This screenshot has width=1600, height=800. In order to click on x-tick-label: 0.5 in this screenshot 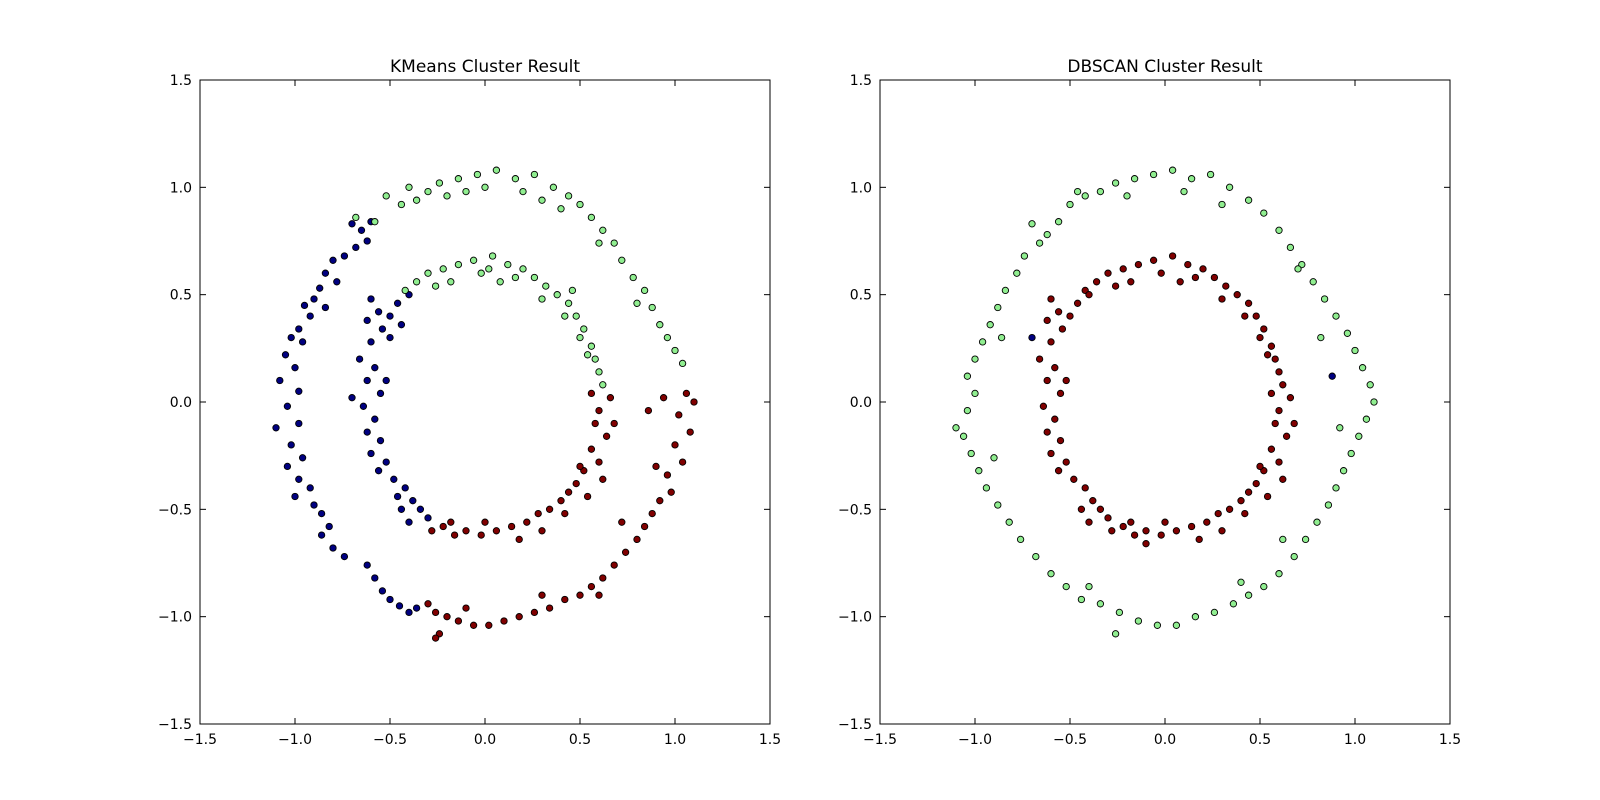, I will do `click(1260, 740)`.